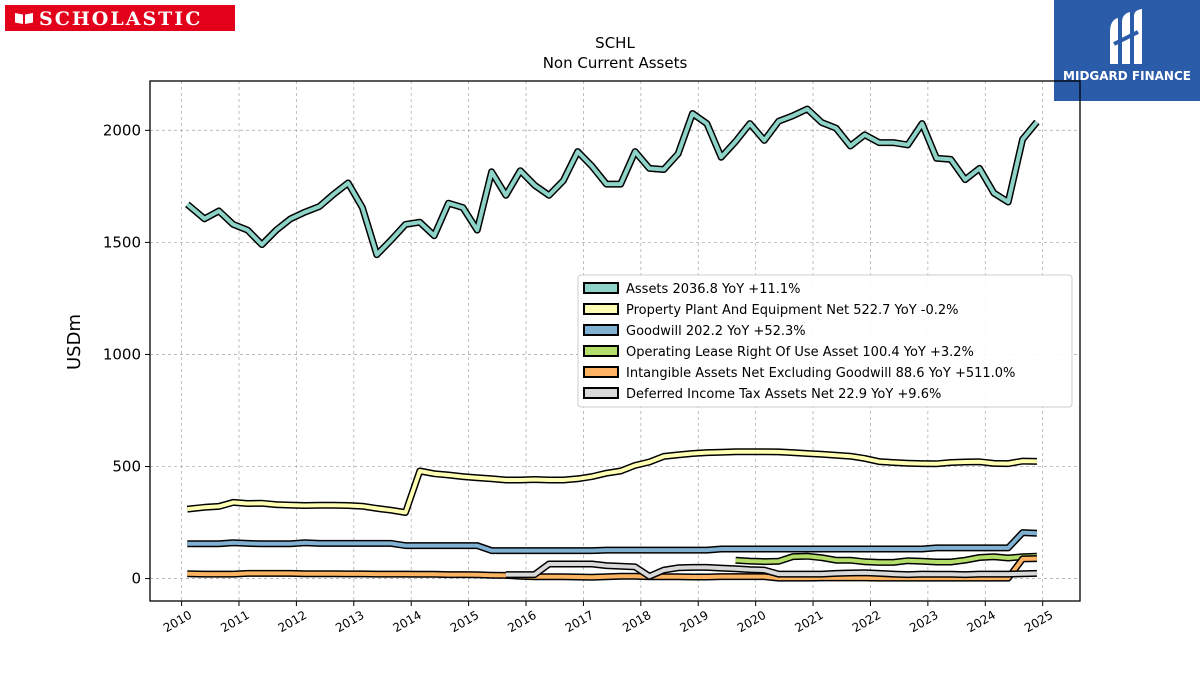 The image size is (1200, 675). I want to click on x-tick-label: 2016, so click(521, 621).